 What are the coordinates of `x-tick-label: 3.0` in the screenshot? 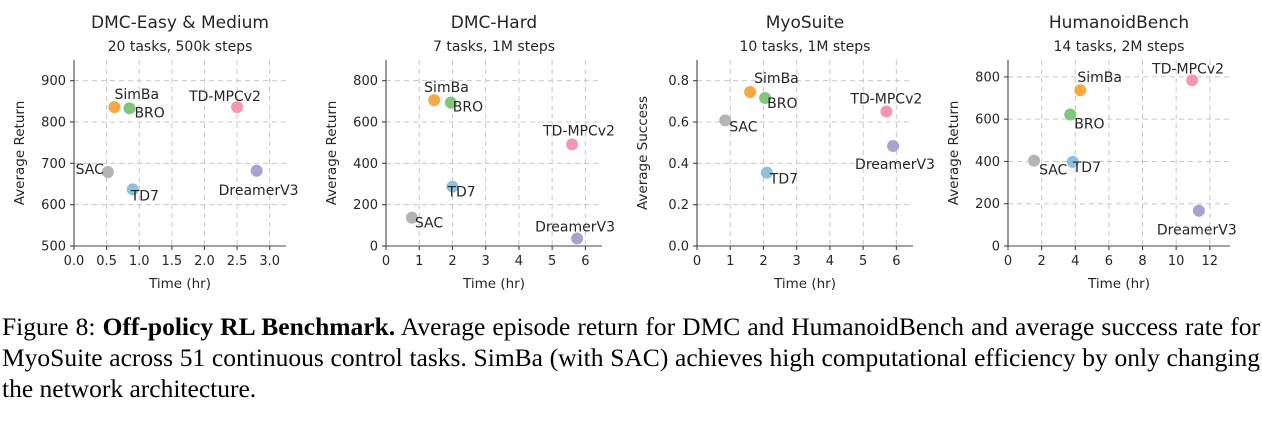 It's located at (269, 261).